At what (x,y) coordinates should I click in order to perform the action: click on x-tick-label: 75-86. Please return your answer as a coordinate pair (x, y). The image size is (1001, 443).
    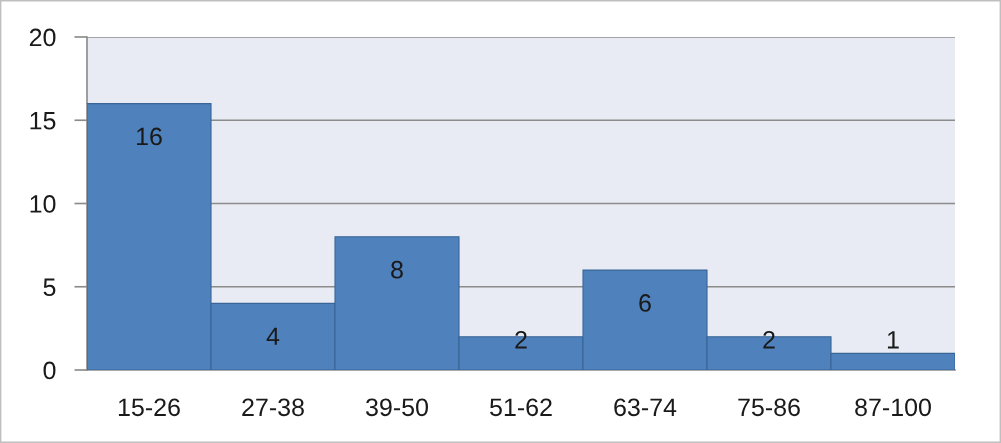
    Looking at the image, I should click on (769, 407).